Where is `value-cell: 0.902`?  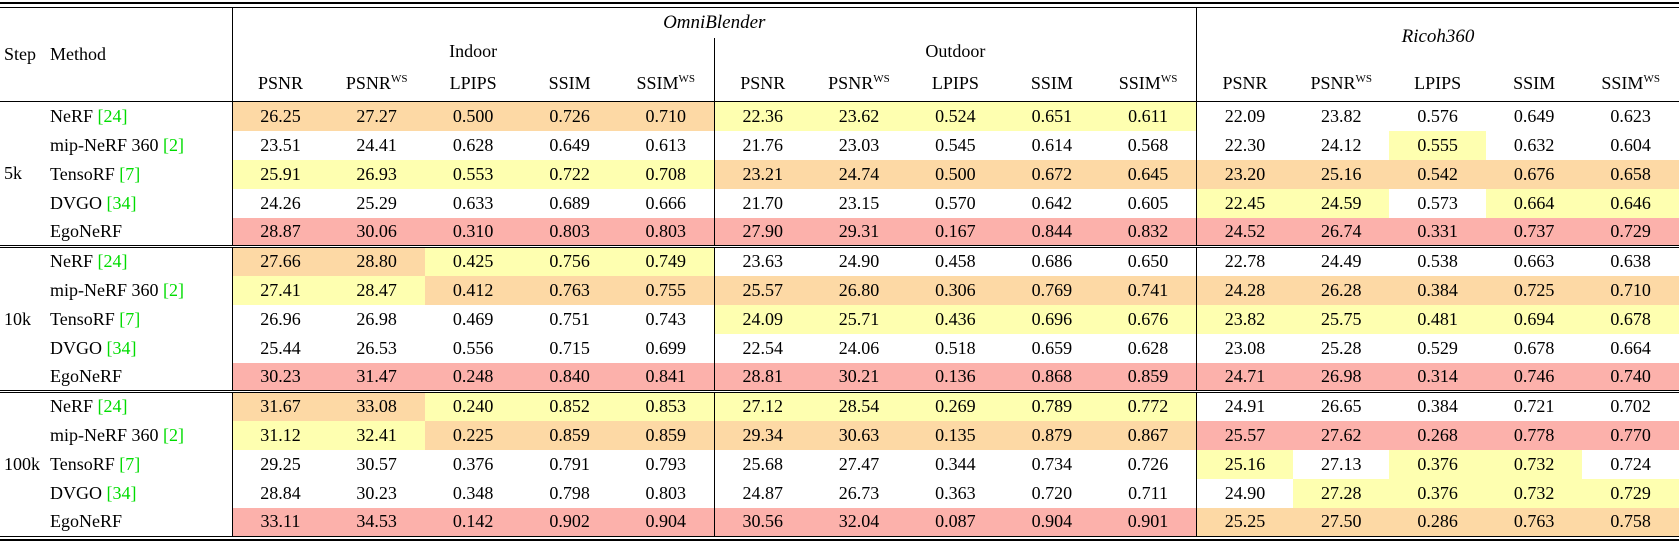
value-cell: 0.902 is located at coordinates (569, 522).